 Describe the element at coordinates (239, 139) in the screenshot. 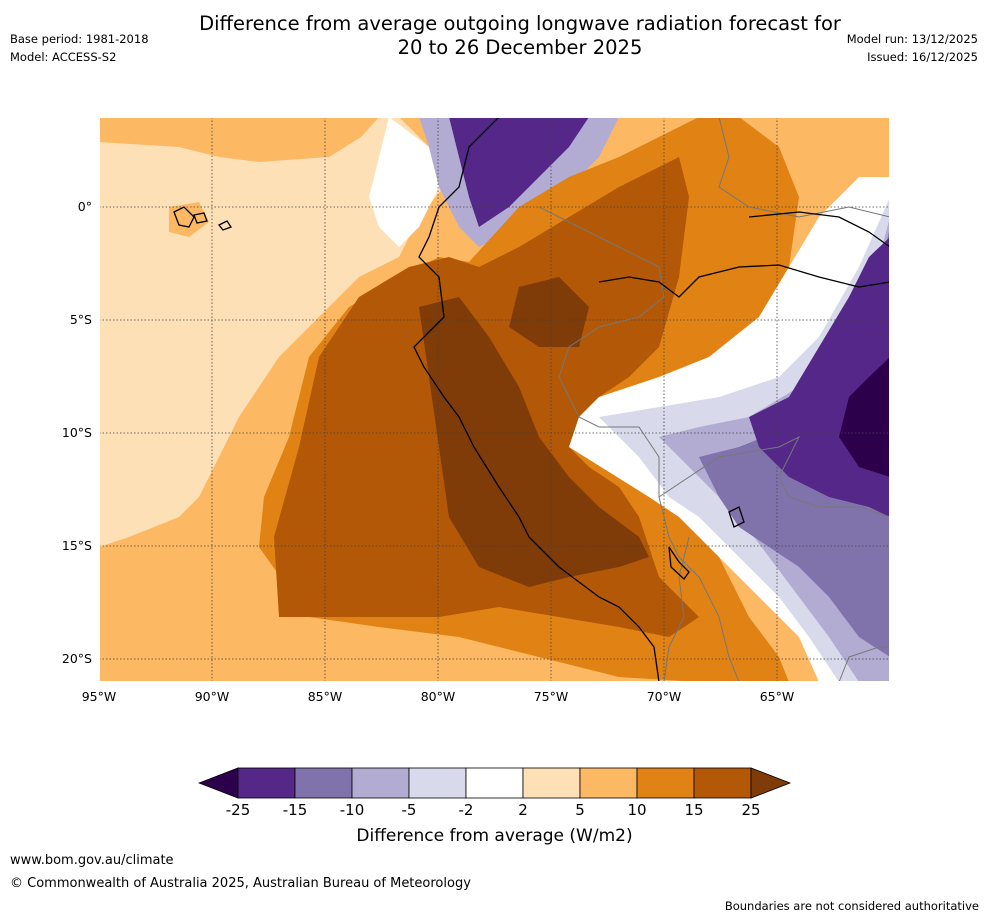

I see `band-orange-west` at that location.